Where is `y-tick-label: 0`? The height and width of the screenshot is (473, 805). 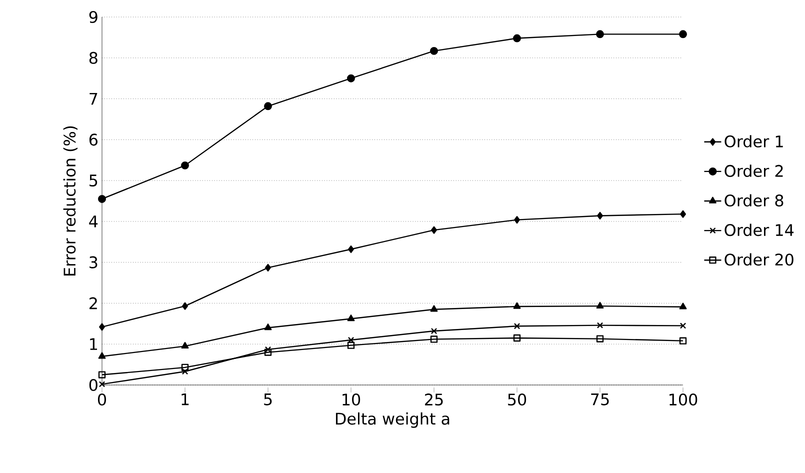
y-tick-label: 0 is located at coordinates (93, 385).